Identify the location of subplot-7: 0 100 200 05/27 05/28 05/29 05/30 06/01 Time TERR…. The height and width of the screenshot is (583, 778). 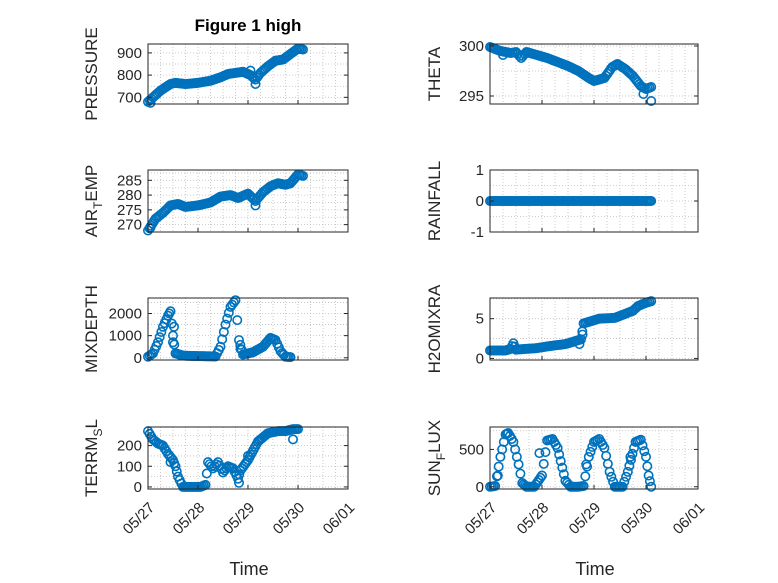
(220, 499).